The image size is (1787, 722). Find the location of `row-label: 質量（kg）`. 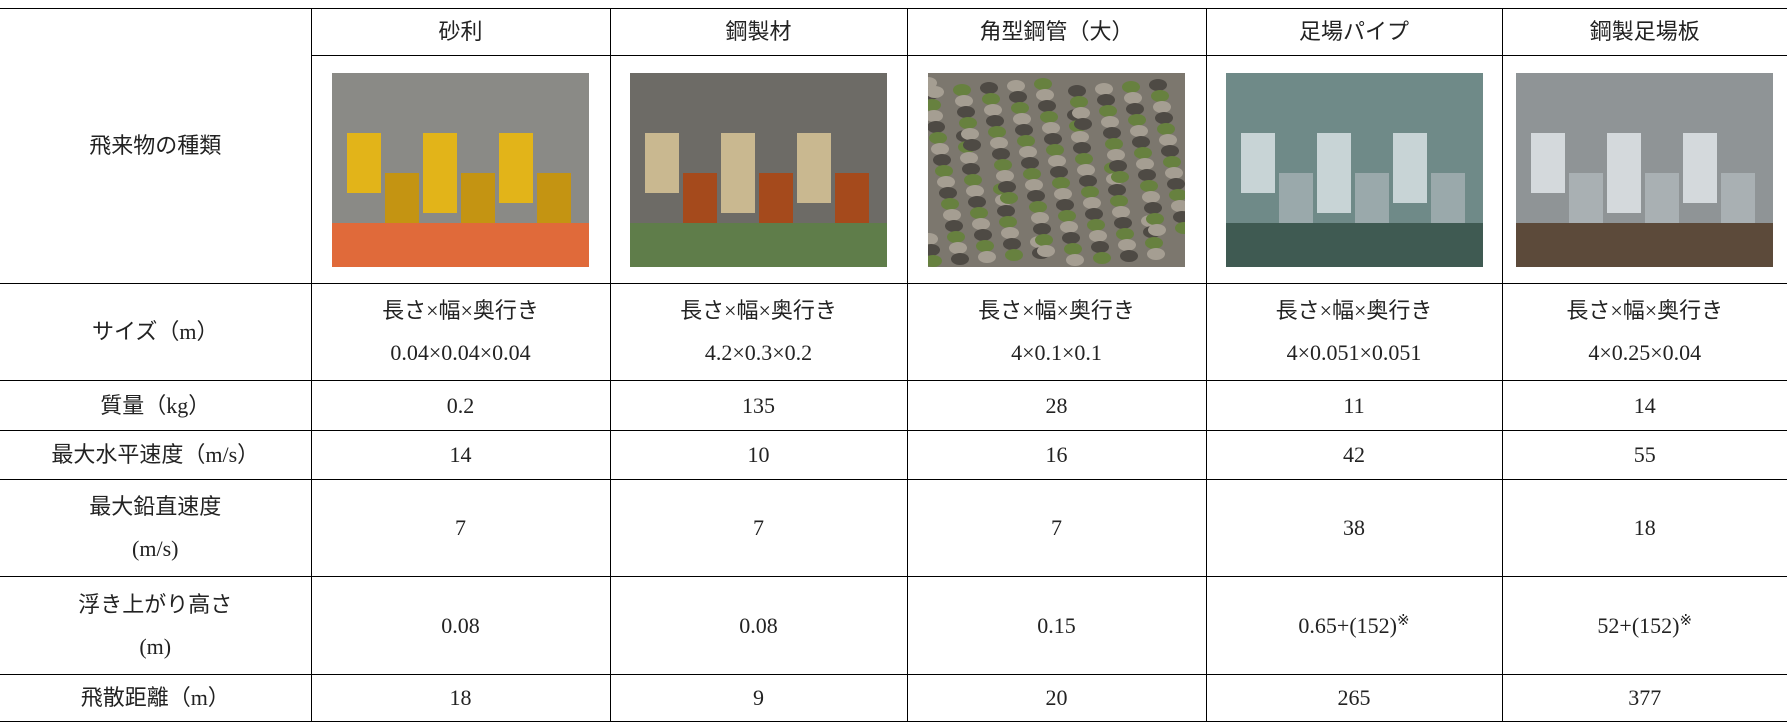

row-label: 質量（kg） is located at coordinates (155, 406).